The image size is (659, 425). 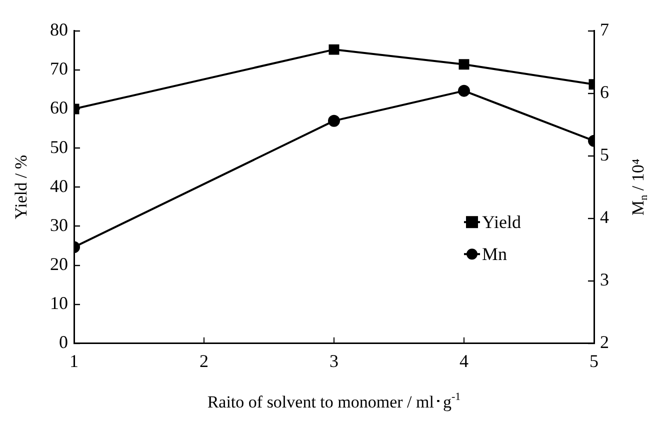 I want to click on y-tick-label: 40, so click(x=59, y=186).